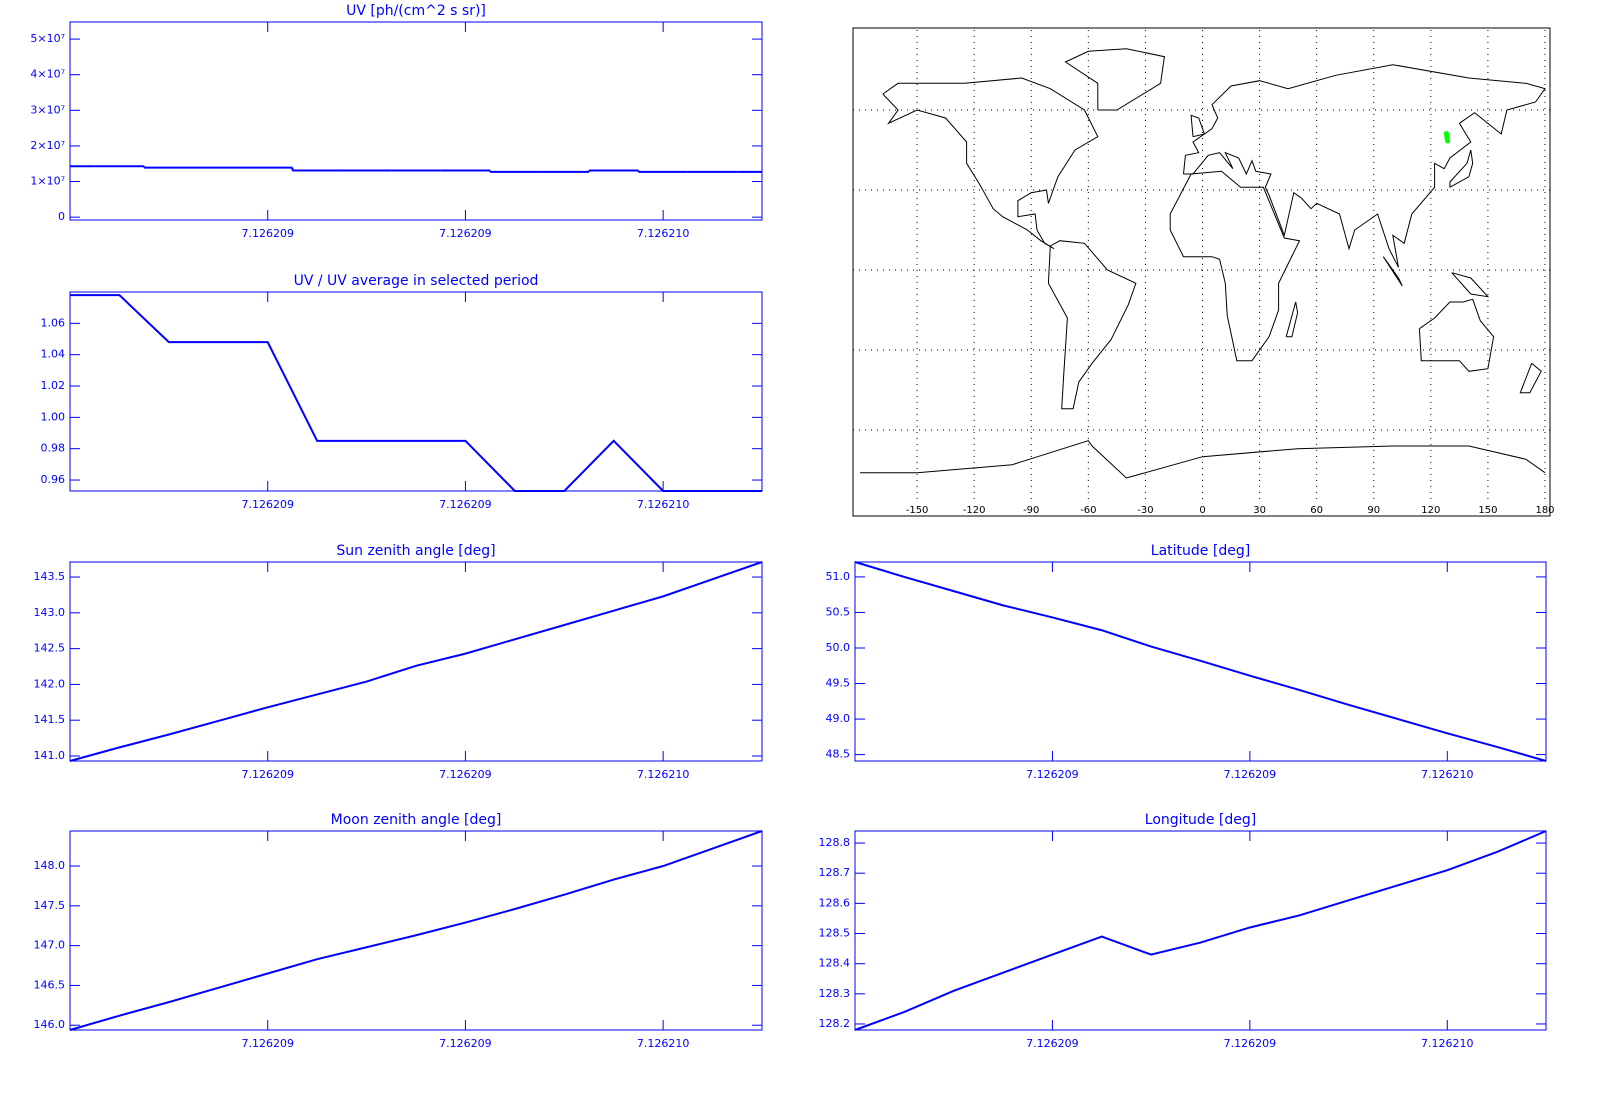 Image resolution: width=1600 pixels, height=1100 pixels. Describe the element at coordinates (835, 902) in the screenshot. I see `y-tick-label: 128.6` at that location.